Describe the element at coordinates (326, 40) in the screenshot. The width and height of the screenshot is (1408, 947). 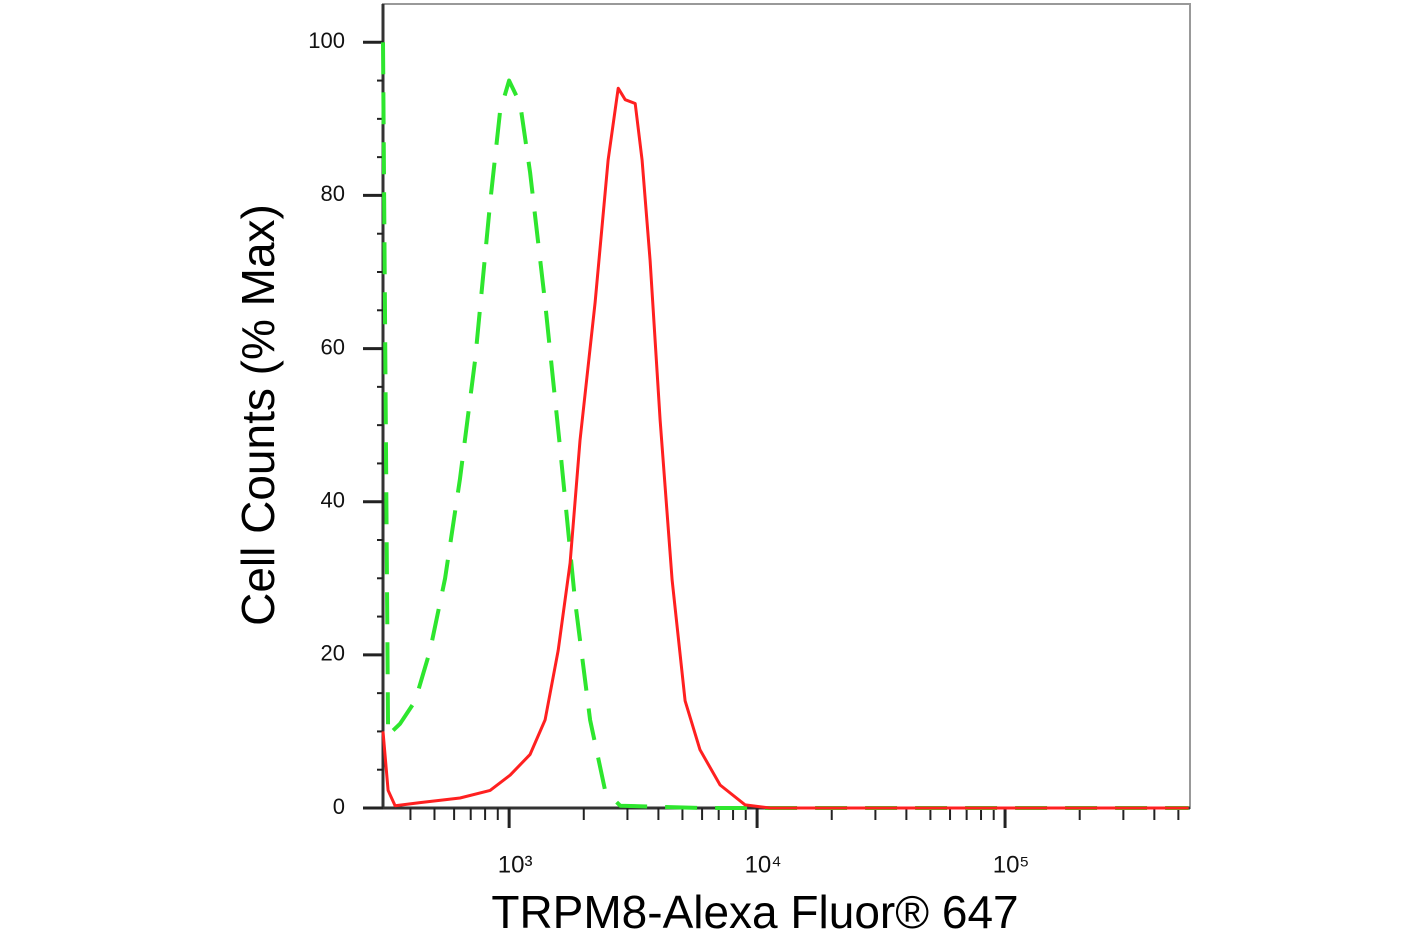
I see `y-tick-label: 100` at that location.